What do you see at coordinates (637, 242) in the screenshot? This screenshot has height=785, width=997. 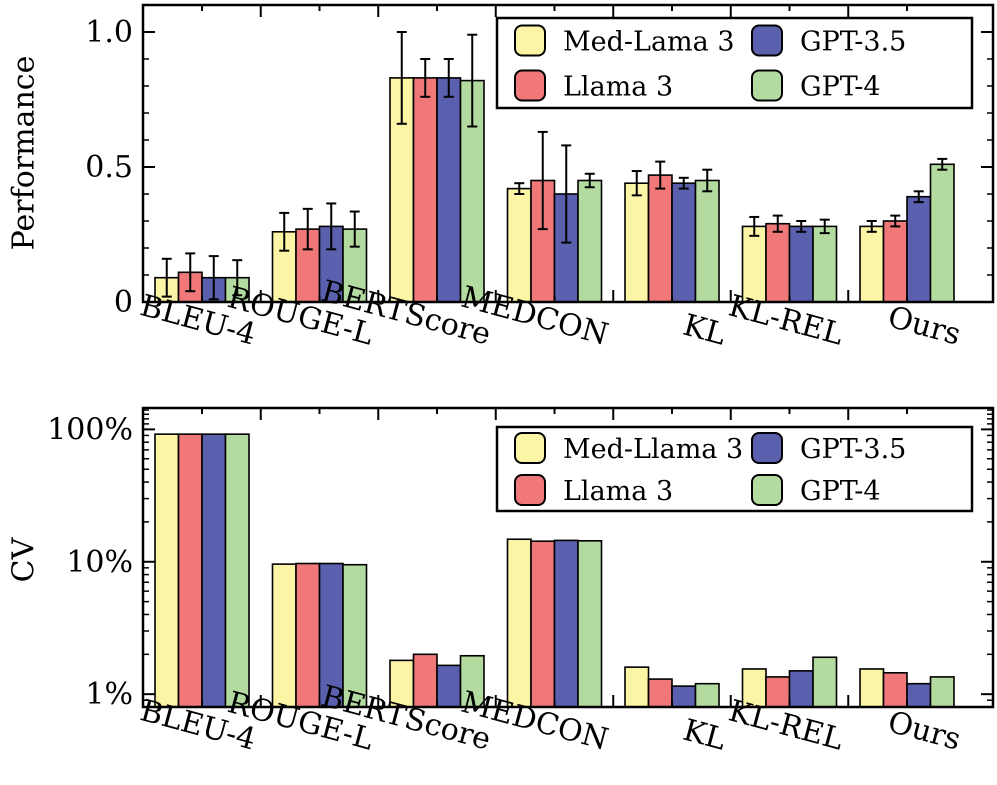 I see `bar-med-lama-3-kl` at bounding box center [637, 242].